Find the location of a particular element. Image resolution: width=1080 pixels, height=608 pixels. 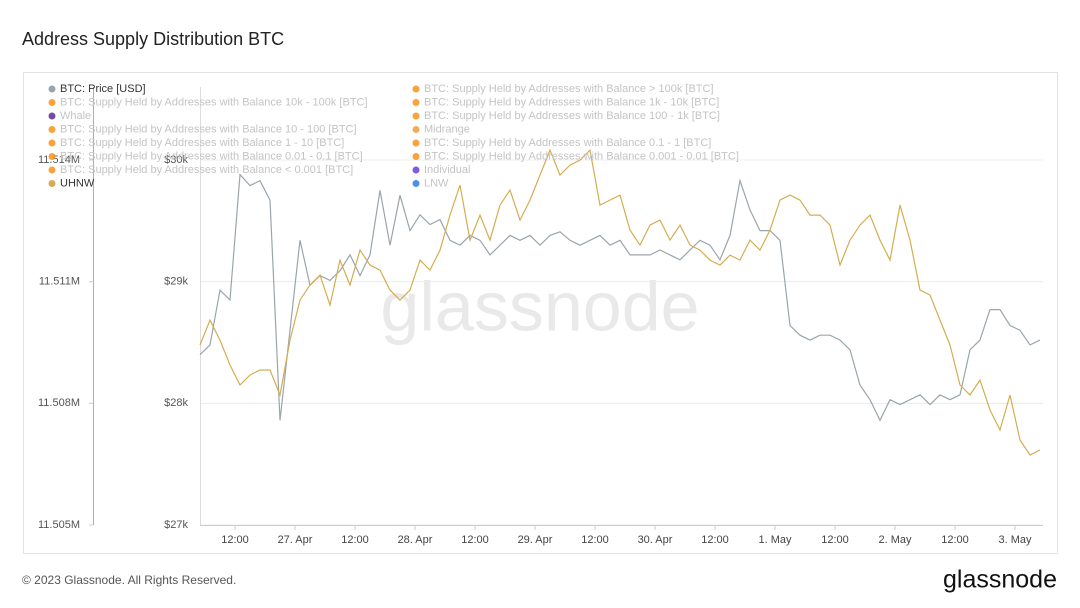

y2-tick-label: 11.505M is located at coordinates (59, 525).